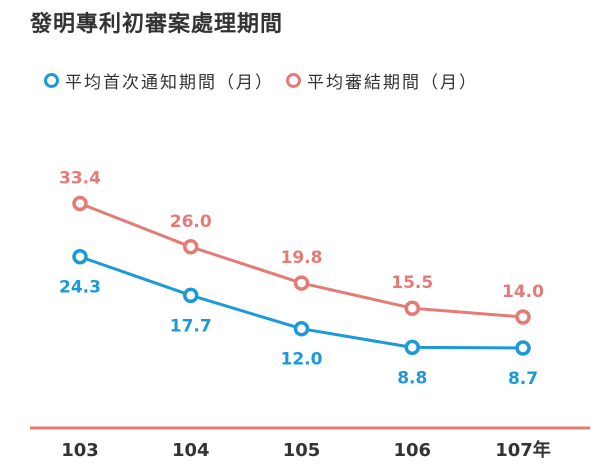 Image resolution: width=612 pixels, height=473 pixels. What do you see at coordinates (80, 288) in the screenshot?
I see `data-label-0-103: 24.3` at bounding box center [80, 288].